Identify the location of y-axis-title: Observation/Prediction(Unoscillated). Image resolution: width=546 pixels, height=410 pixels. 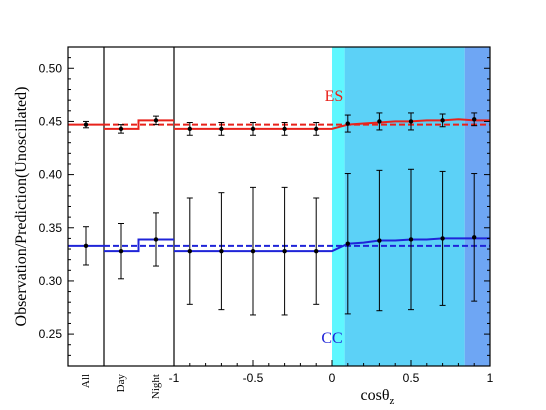
(21, 207).